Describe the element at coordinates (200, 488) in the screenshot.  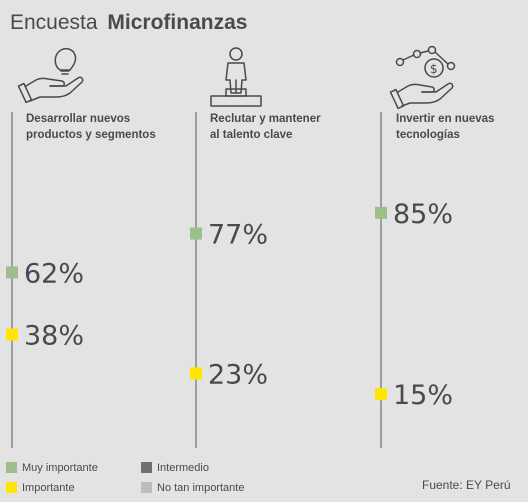
I see `legend-label: No tan importante` at that location.